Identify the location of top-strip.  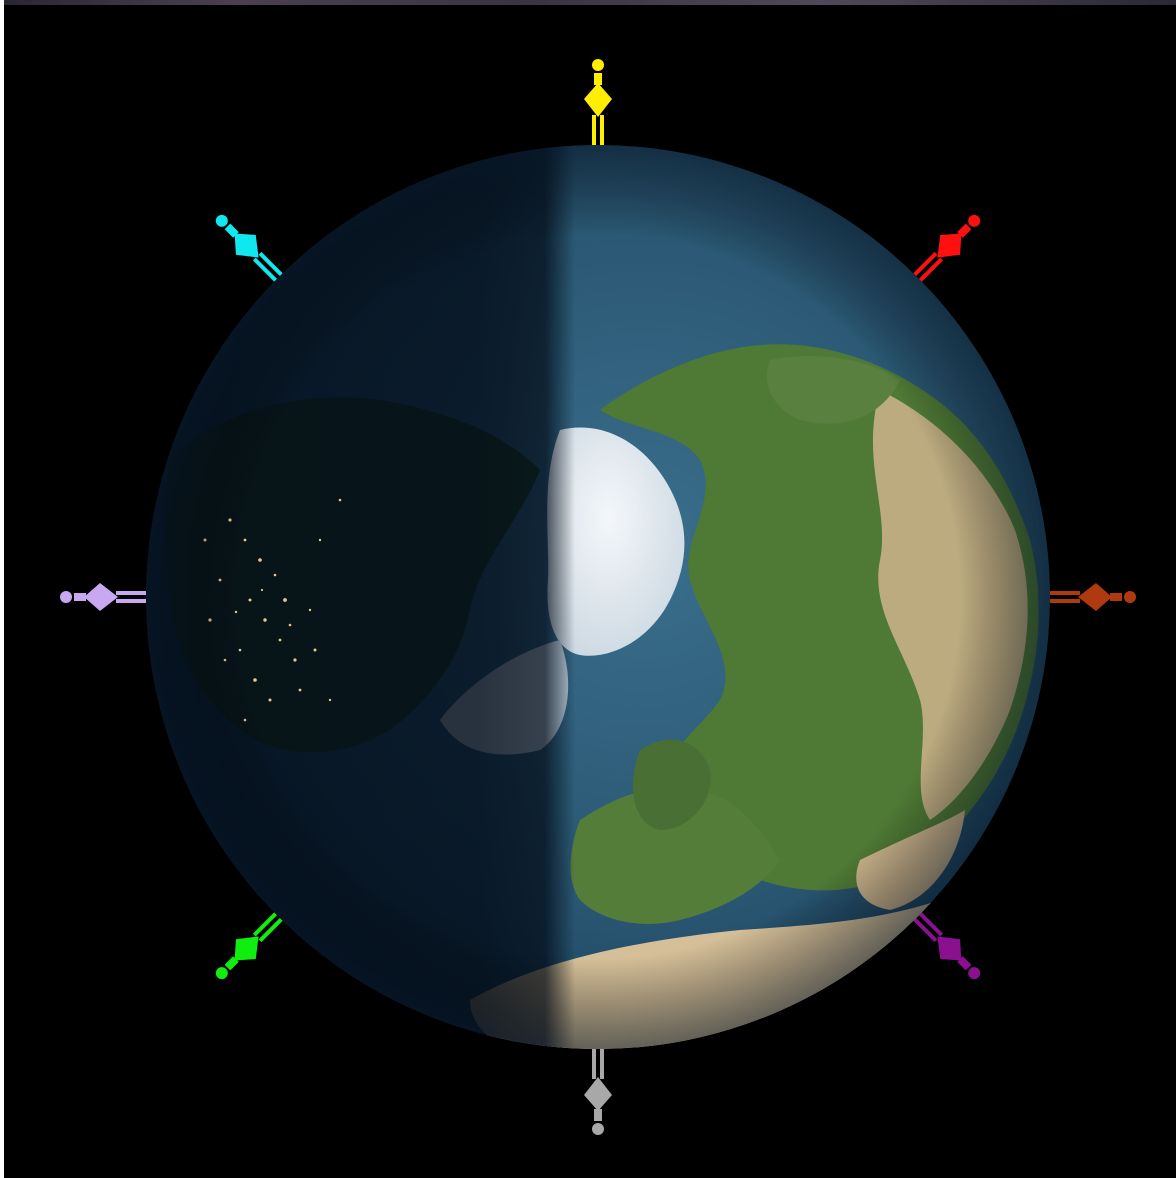
(588, 2).